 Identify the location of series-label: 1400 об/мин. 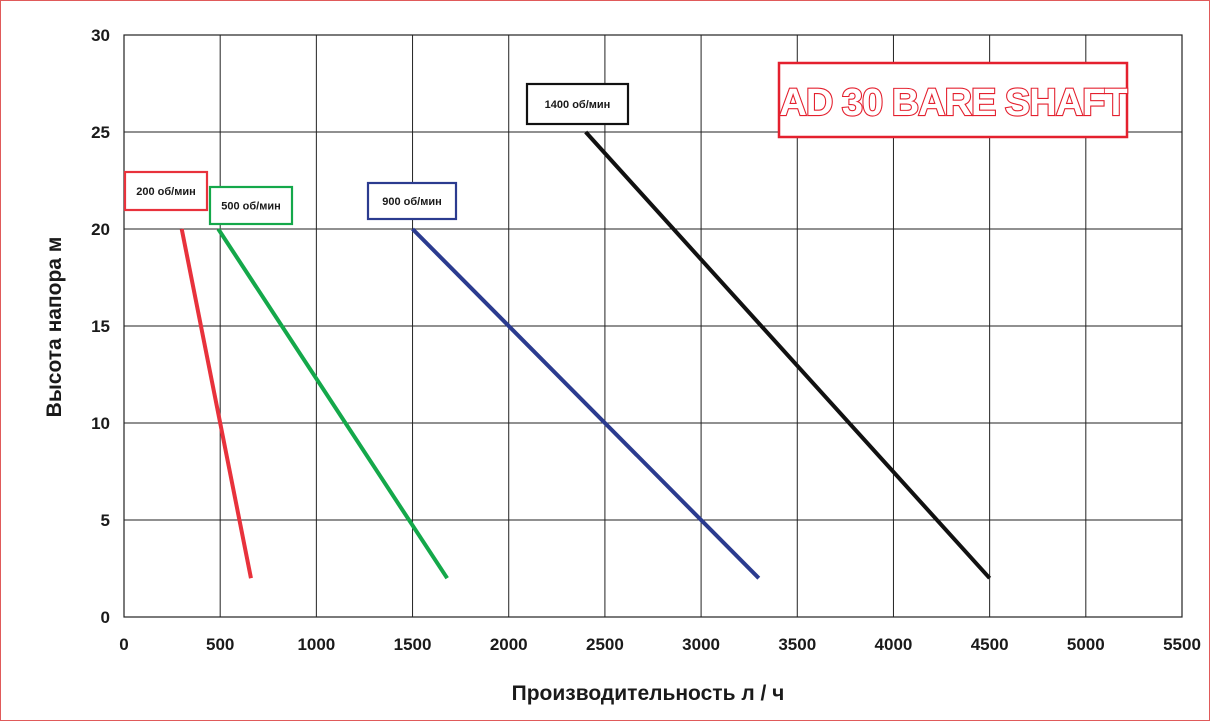
(578, 105).